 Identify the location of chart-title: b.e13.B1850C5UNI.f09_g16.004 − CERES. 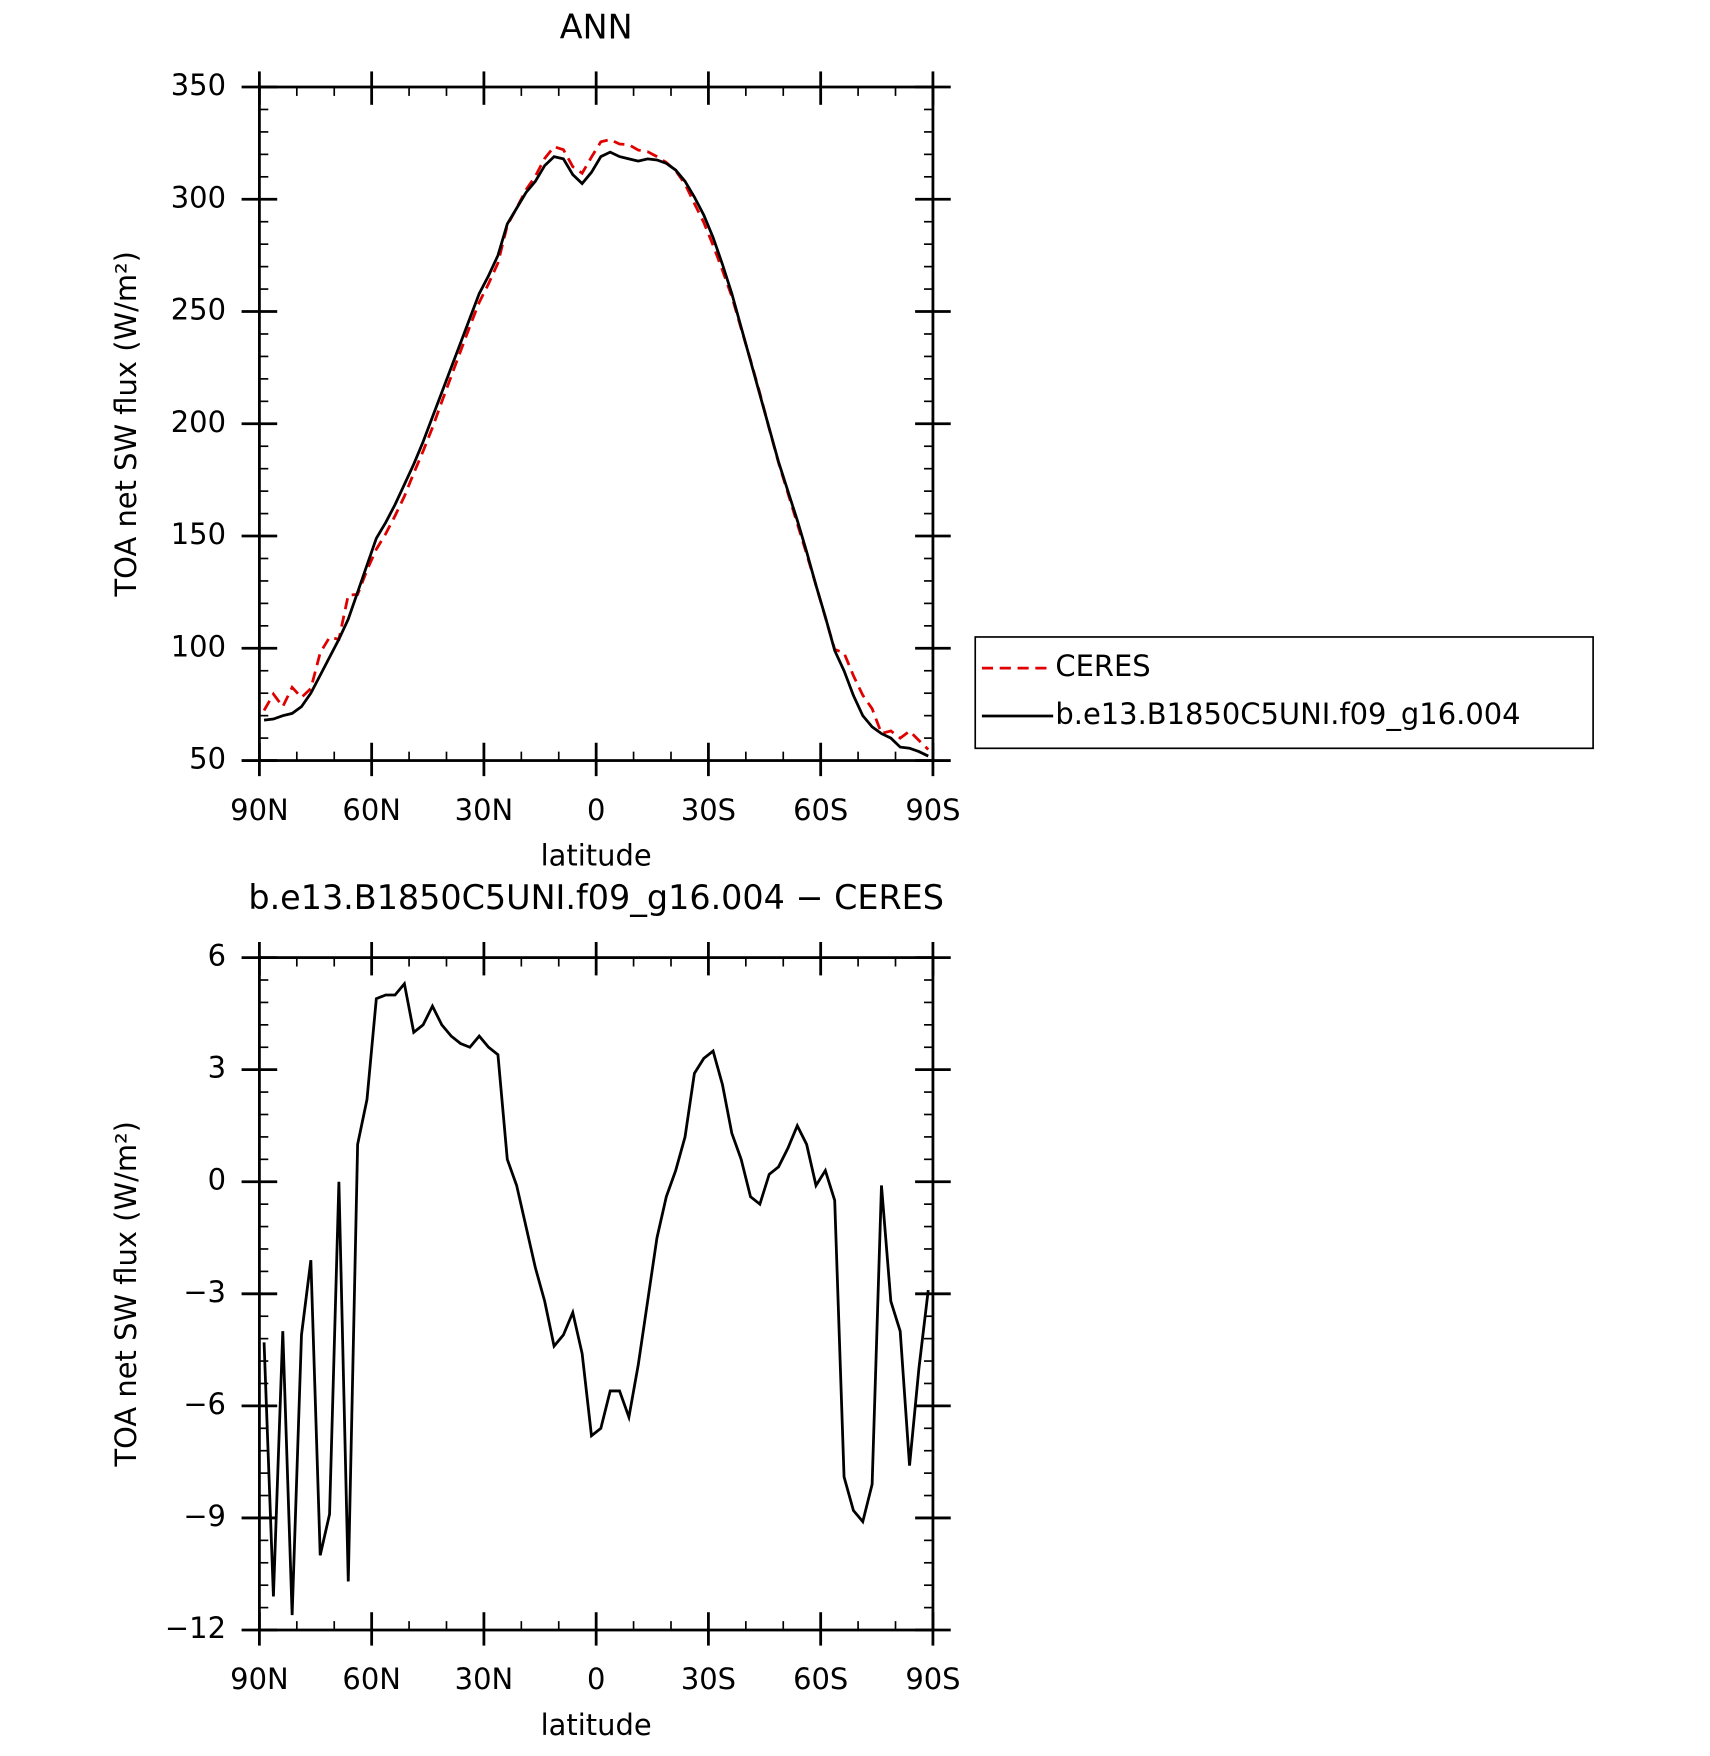
(596, 897).